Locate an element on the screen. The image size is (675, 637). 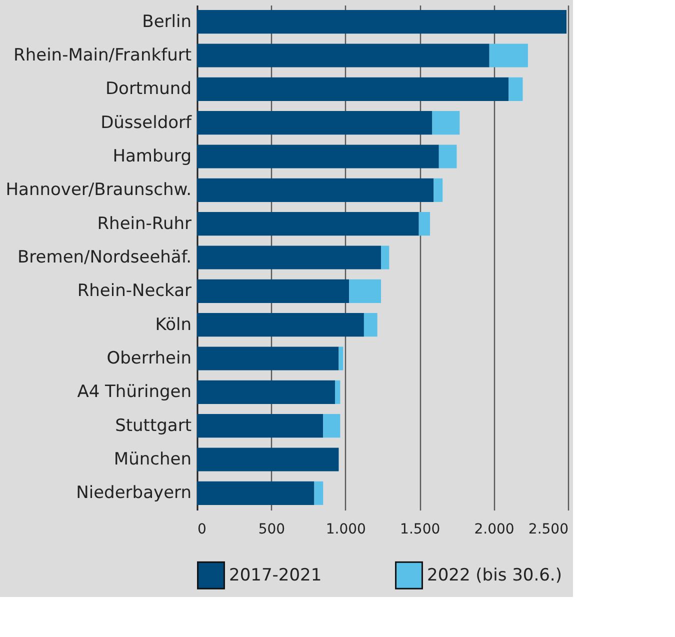
x-tick-label: 1.500 is located at coordinates (420, 530).